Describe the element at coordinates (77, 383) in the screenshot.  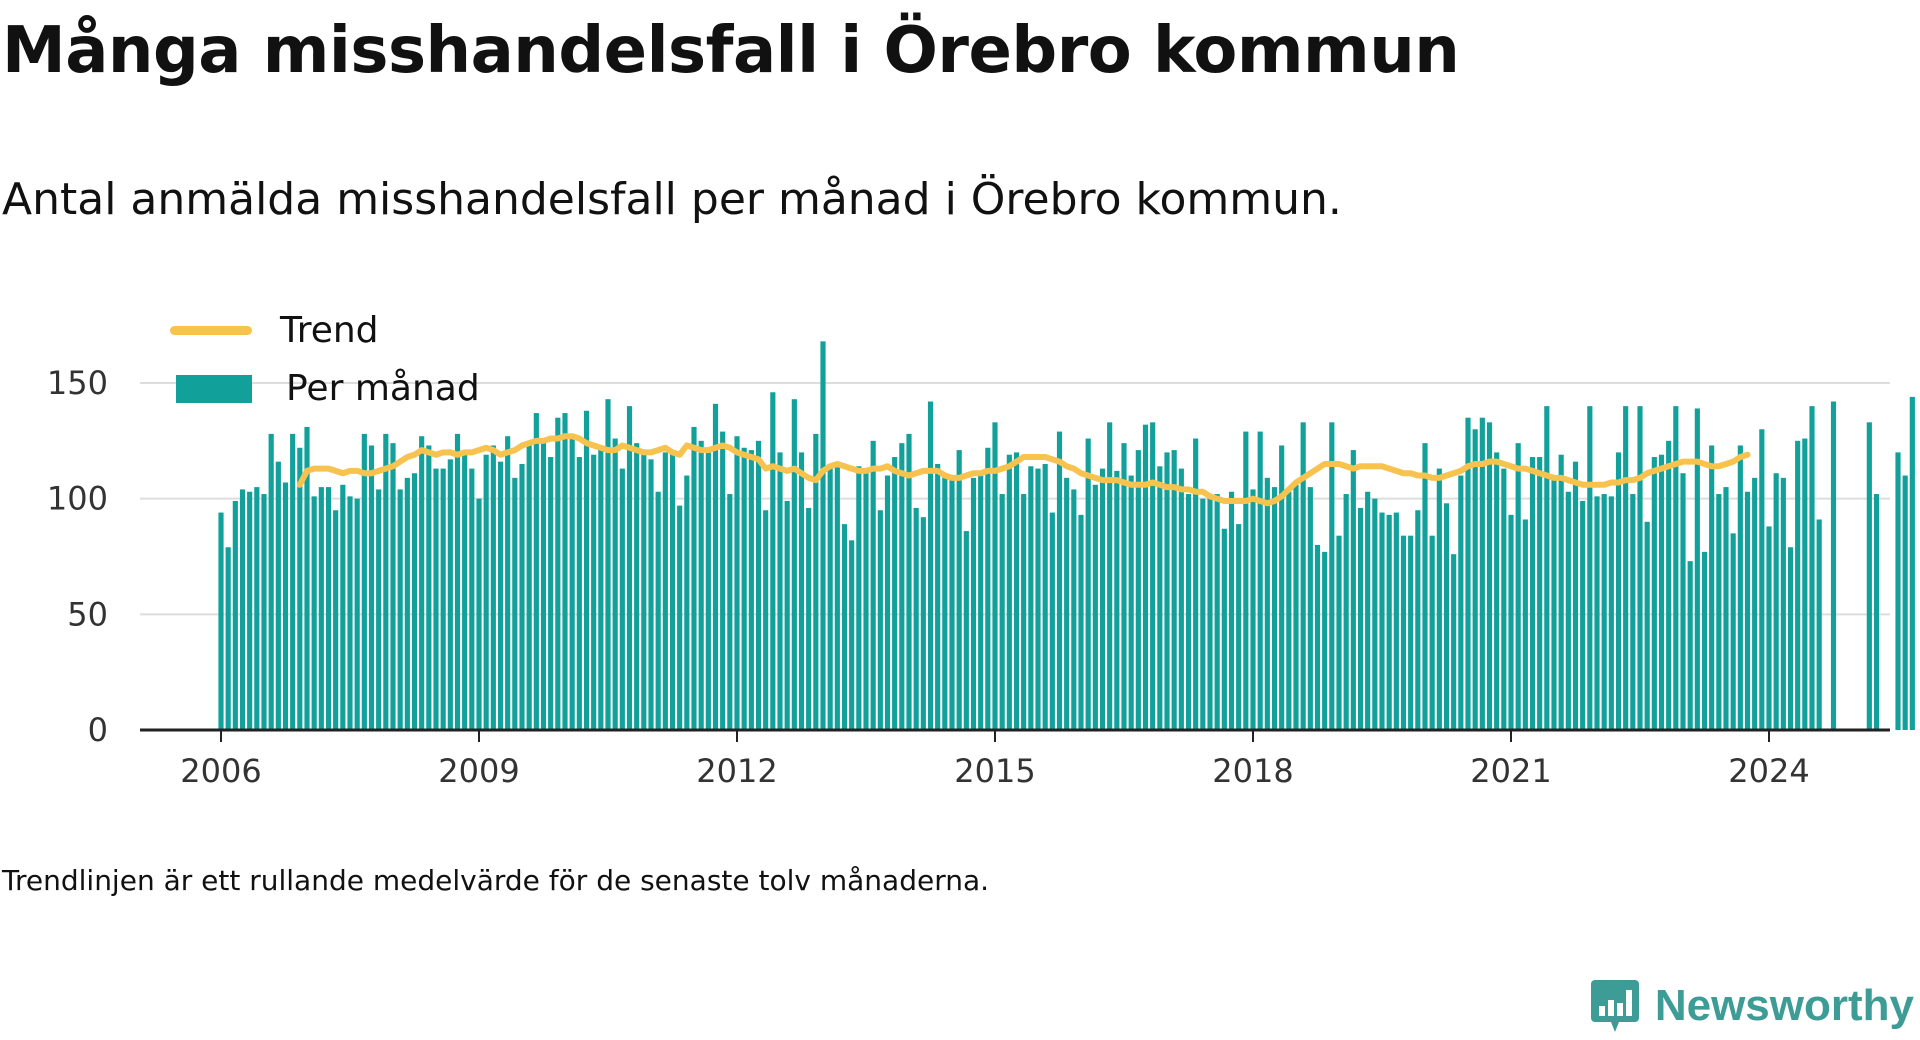
I see `y-tick-label: 150` at that location.